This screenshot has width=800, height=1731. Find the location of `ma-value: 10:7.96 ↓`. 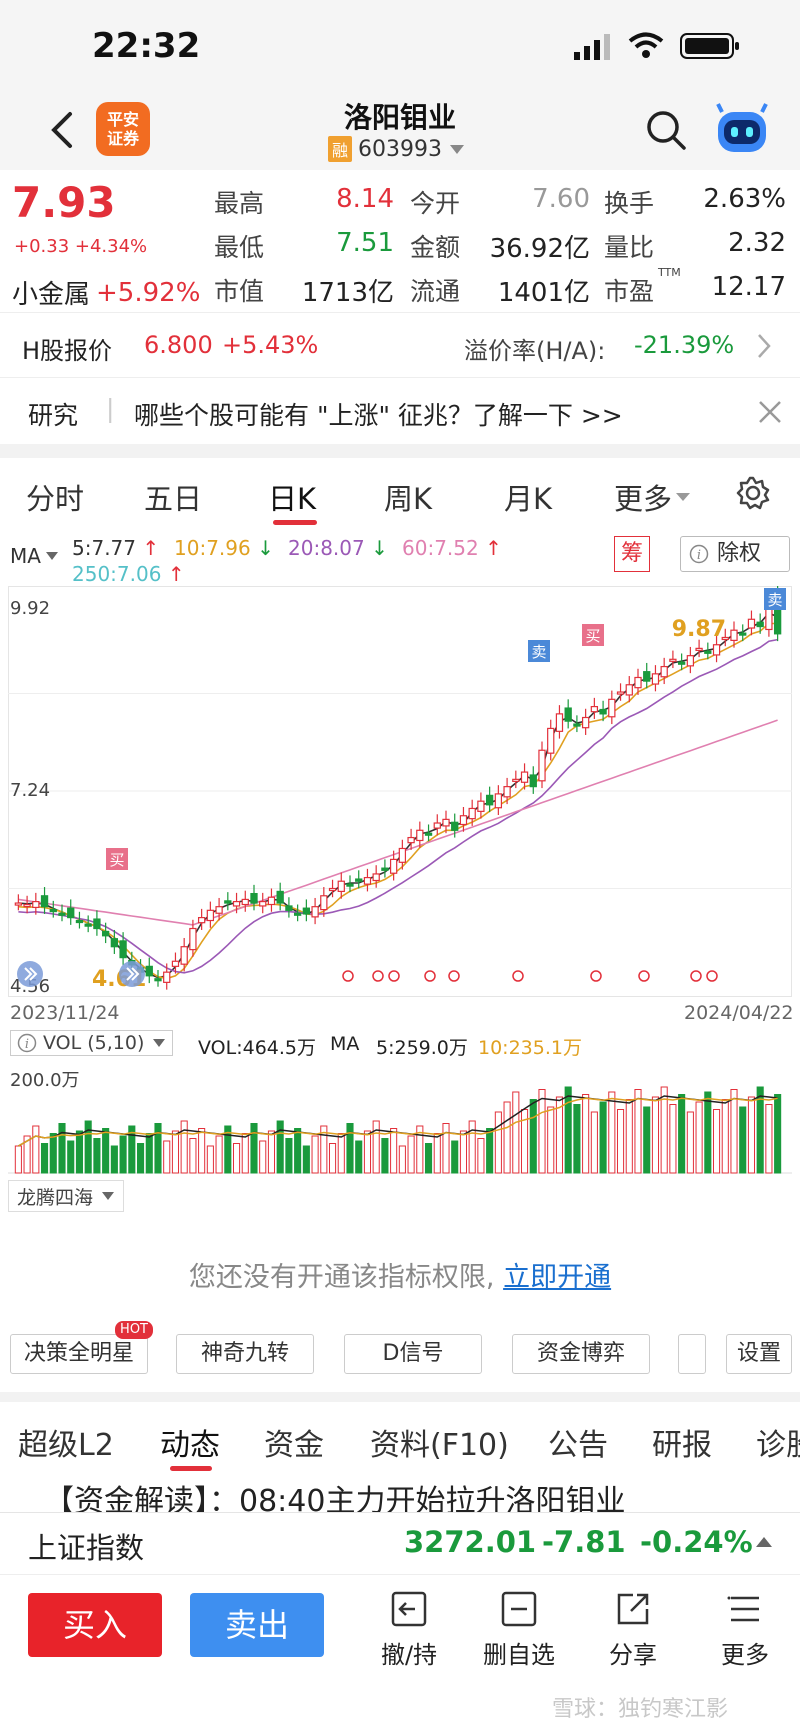

ma-value: 10:7.96 ↓ is located at coordinates (224, 548).